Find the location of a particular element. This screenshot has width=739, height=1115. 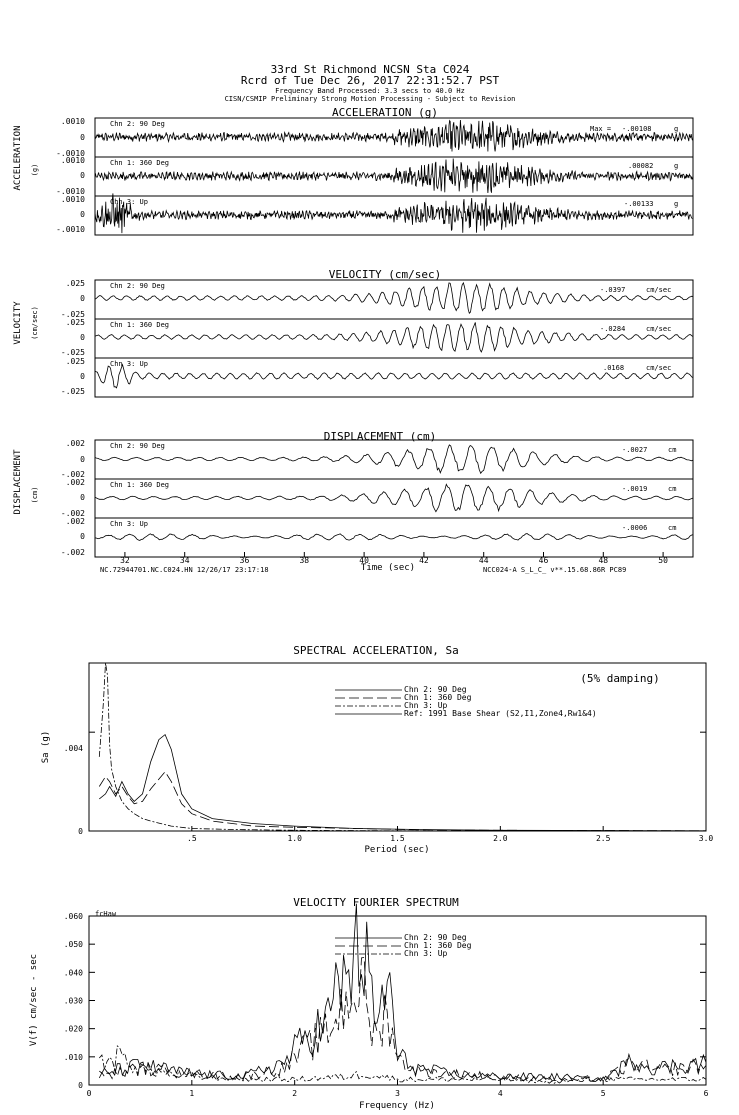

time-tick-label: 40 is located at coordinates (364, 560).